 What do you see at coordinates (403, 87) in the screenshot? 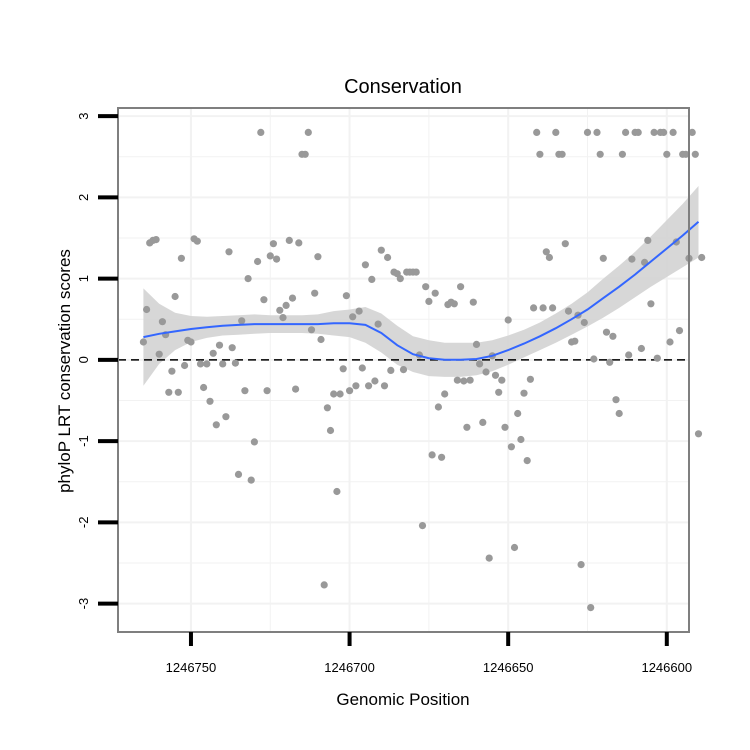
I see `chart-title: Conservation` at bounding box center [403, 87].